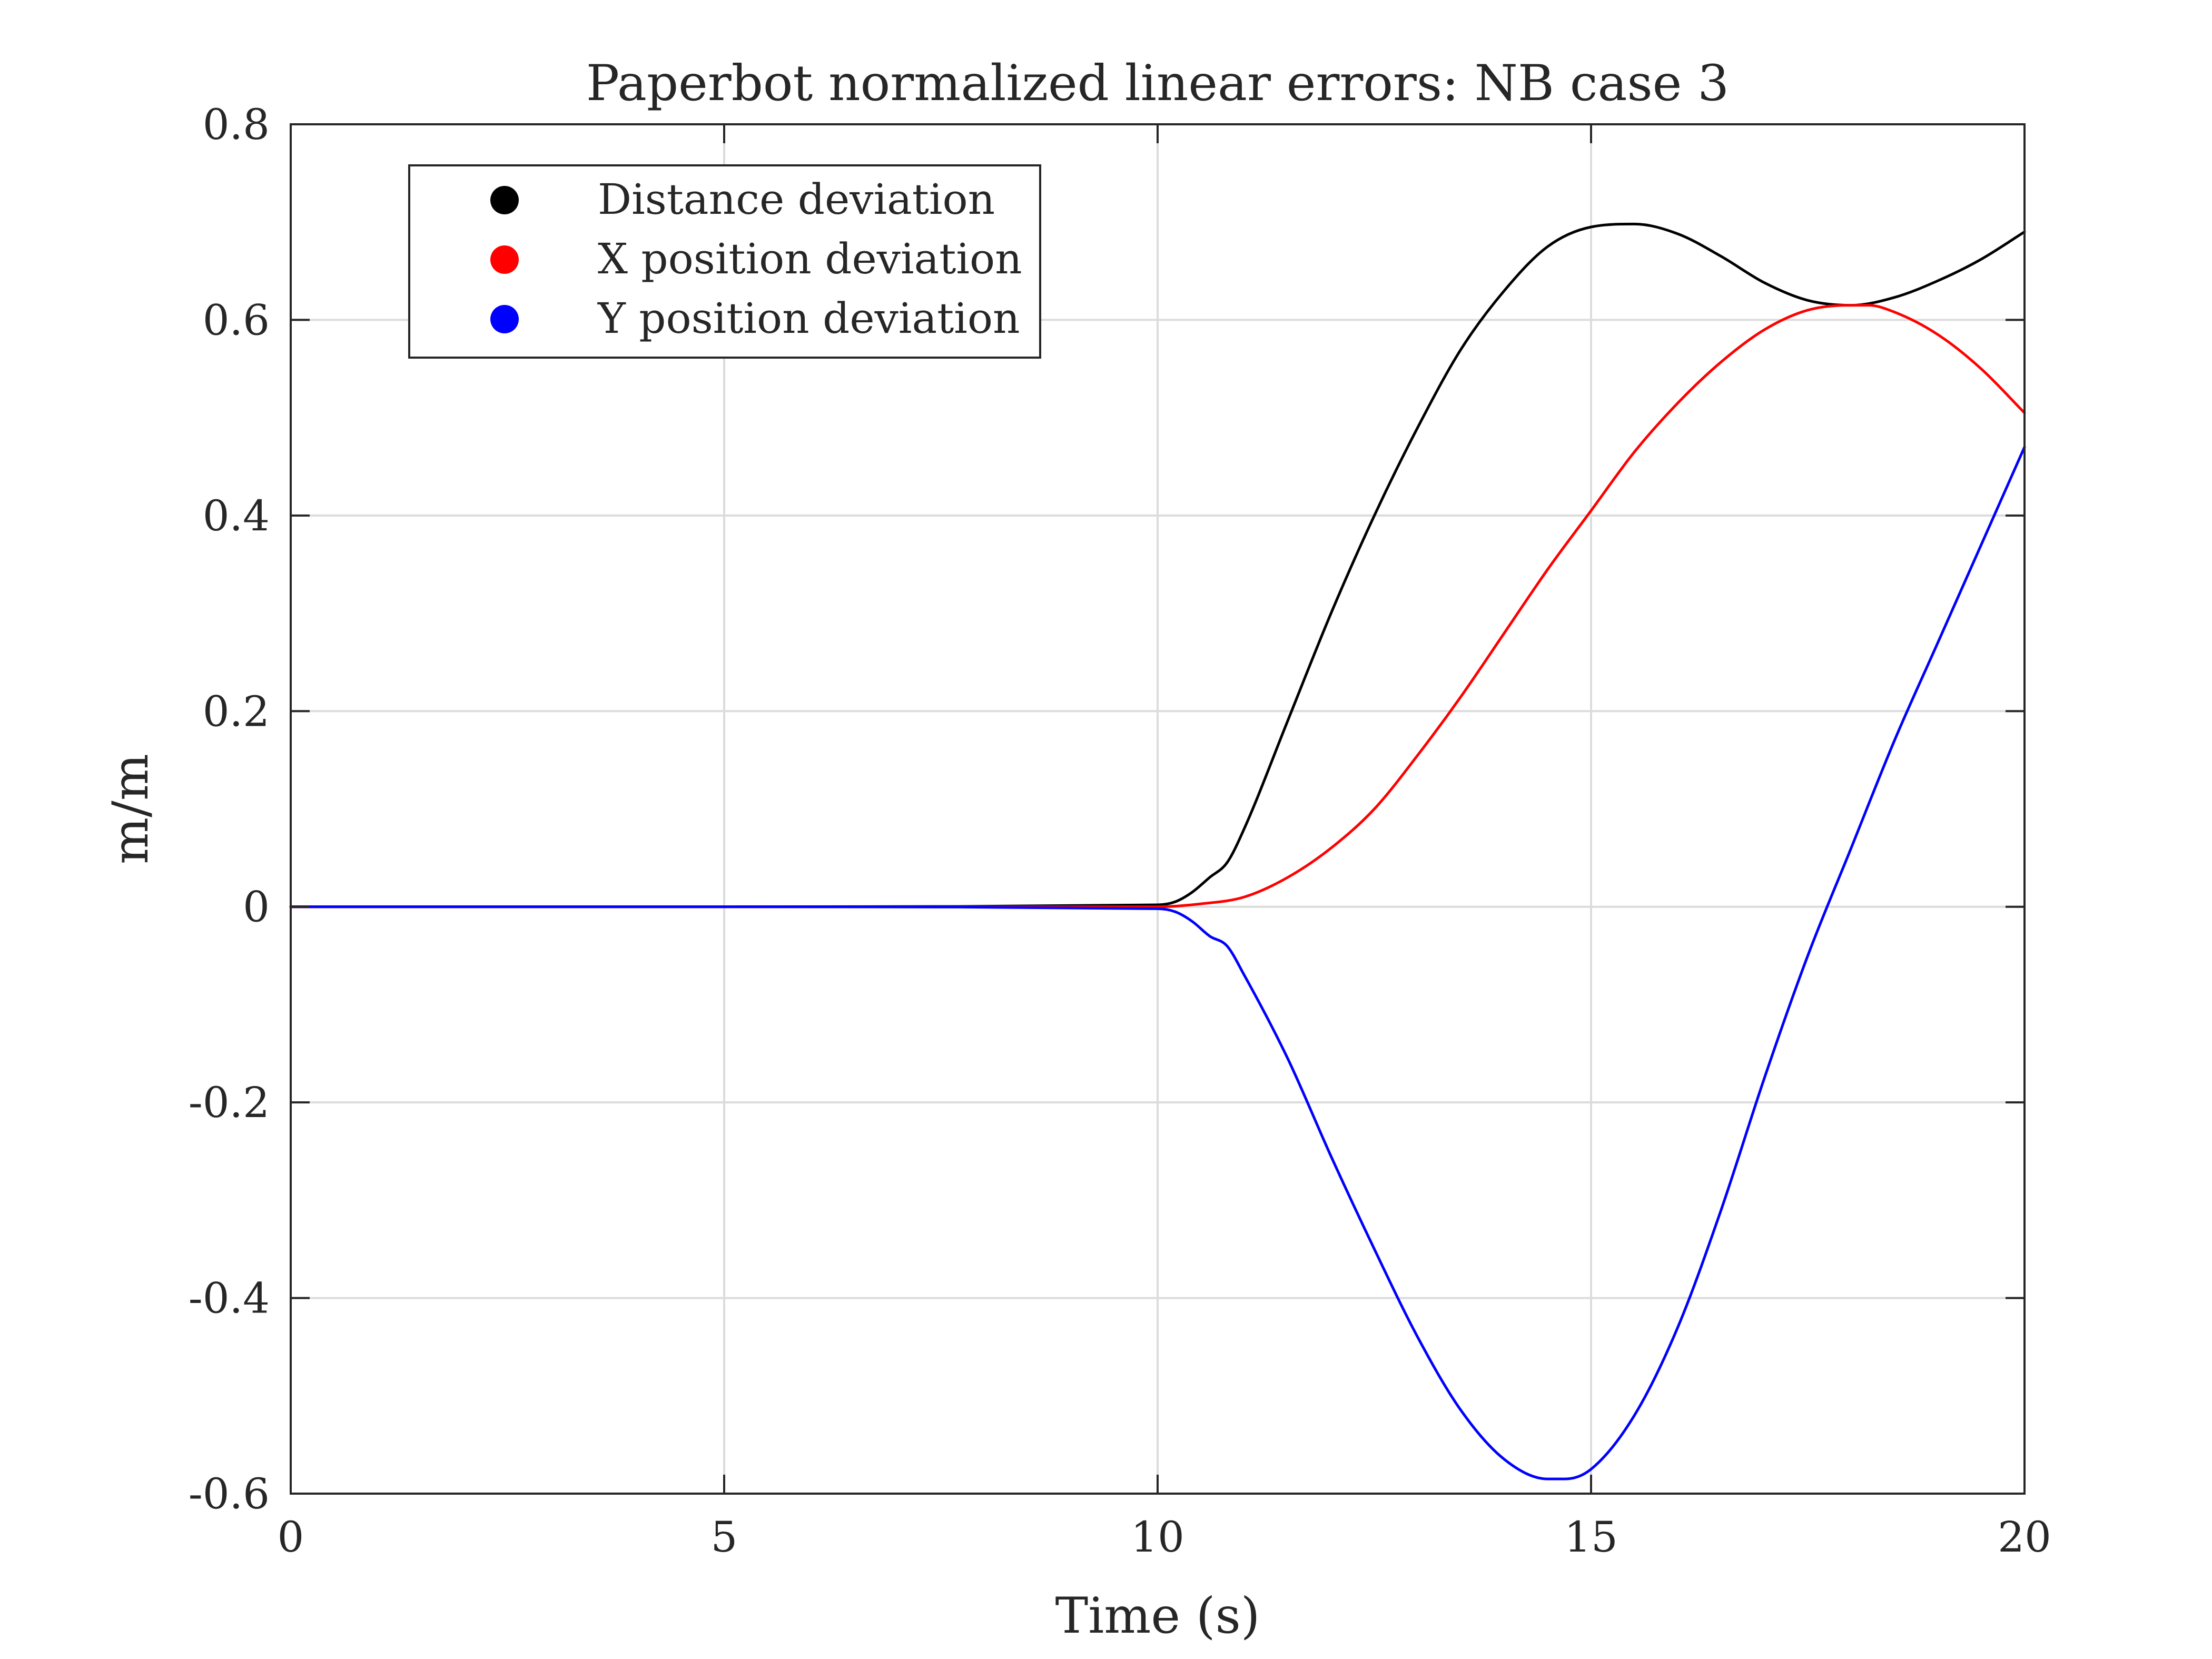 The height and width of the screenshot is (1659, 2212). Describe the element at coordinates (1591, 1537) in the screenshot. I see `x-tick-label: 15` at that location.